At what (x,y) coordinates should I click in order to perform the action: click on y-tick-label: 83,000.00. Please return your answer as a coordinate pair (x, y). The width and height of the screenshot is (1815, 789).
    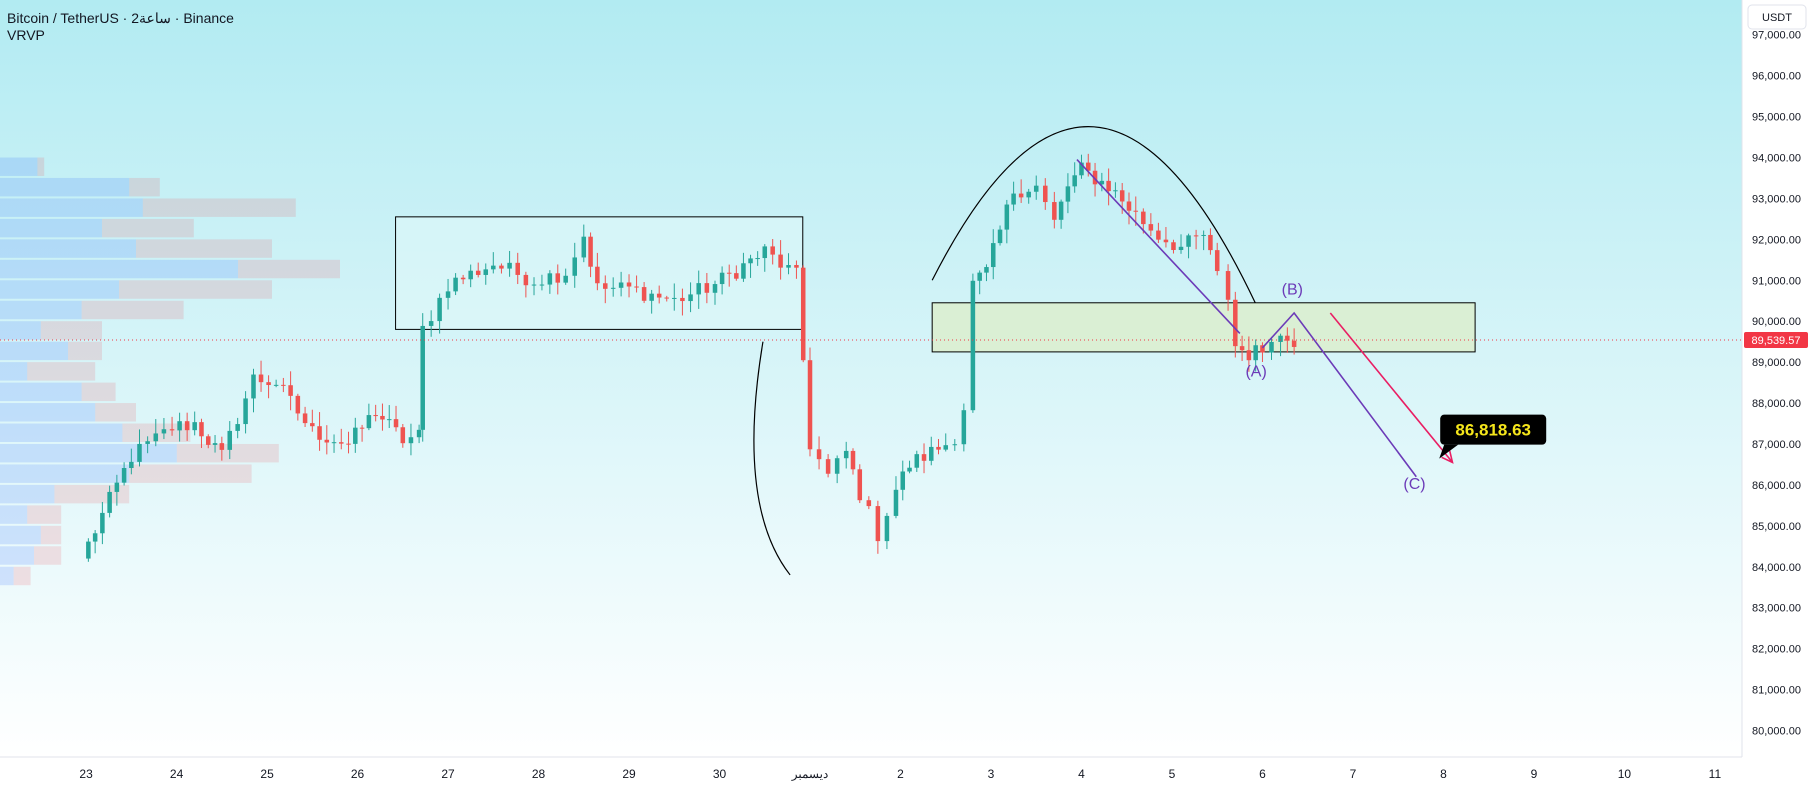
    Looking at the image, I should click on (1776, 609).